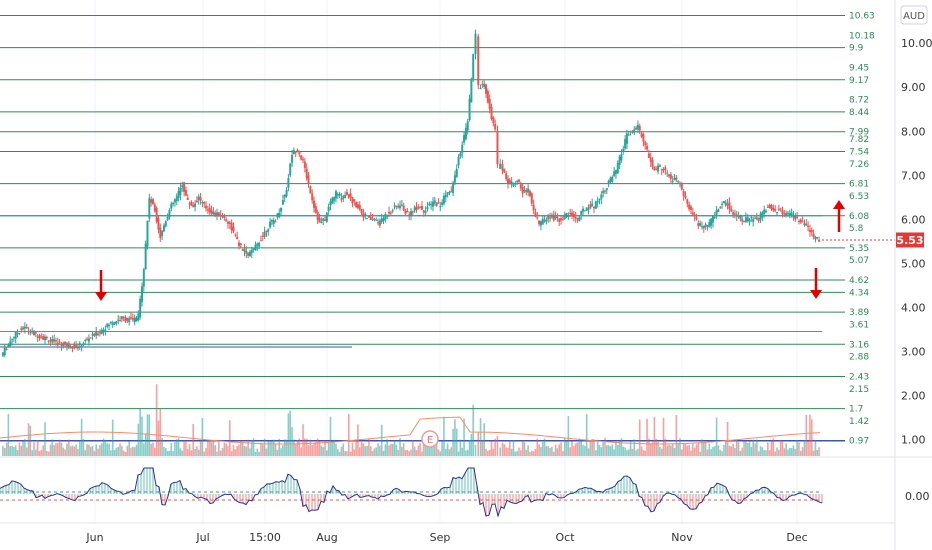 The image size is (932, 550). I want to click on earnings-circle, so click(430, 439).